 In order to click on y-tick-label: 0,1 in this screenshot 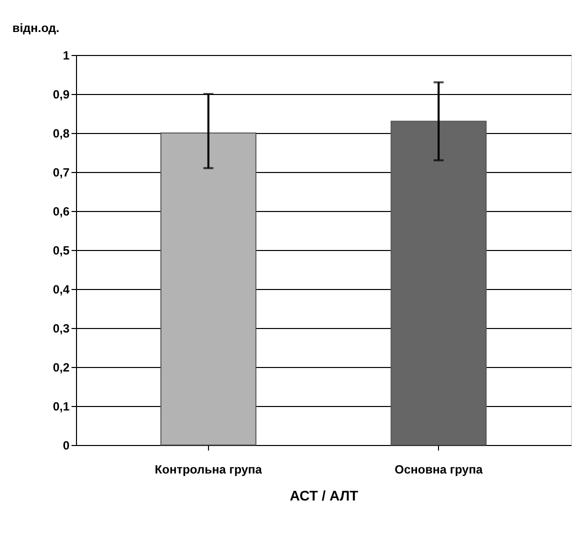, I will do `click(61, 407)`.